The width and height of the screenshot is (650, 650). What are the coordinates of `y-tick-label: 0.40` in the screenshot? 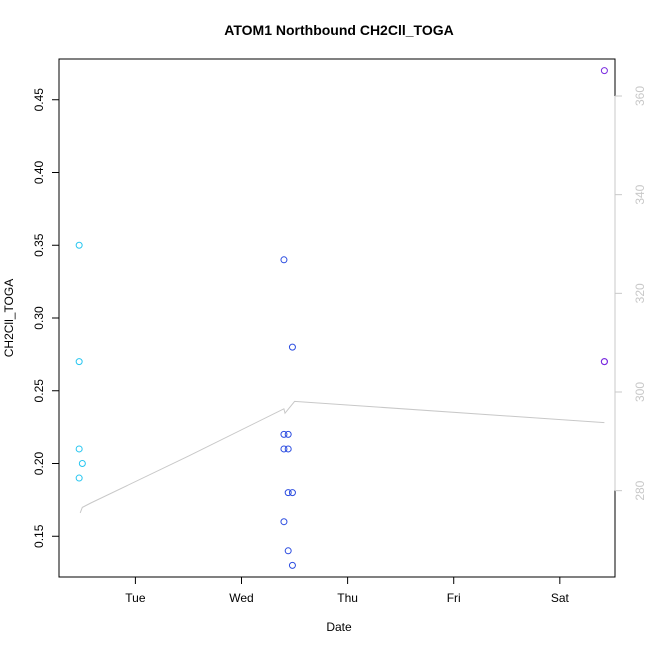 It's located at (39, 172).